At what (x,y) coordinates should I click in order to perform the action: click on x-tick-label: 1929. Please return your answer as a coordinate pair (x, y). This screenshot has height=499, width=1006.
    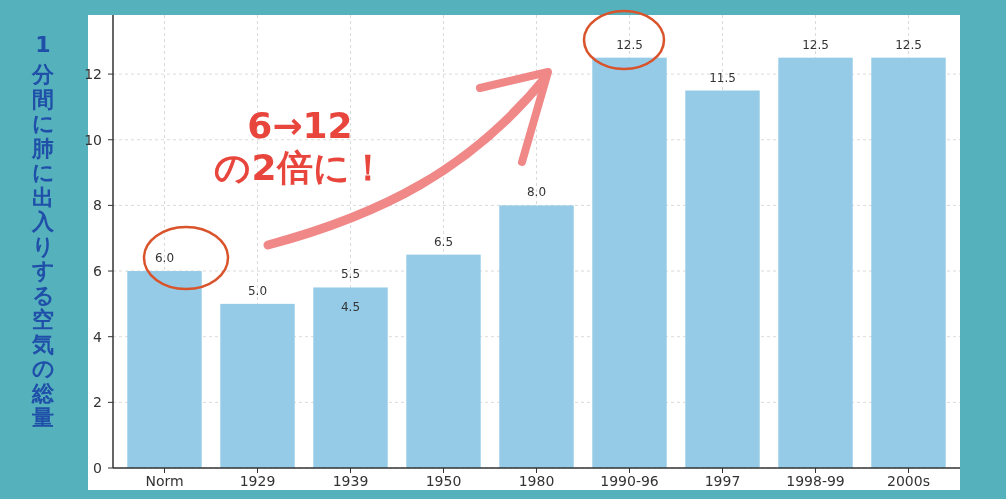
    Looking at the image, I should click on (257, 481).